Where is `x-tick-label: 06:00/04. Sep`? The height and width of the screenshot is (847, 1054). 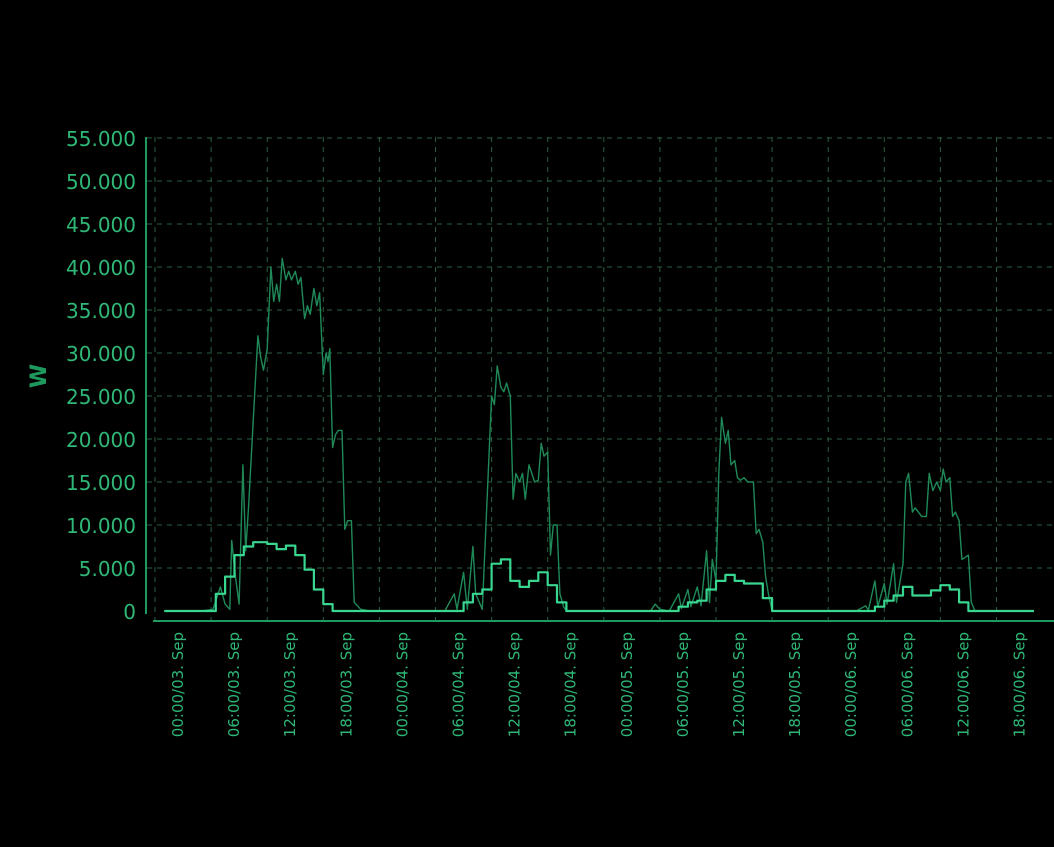
x-tick-label: 06:00/04. Sep is located at coordinates (459, 684).